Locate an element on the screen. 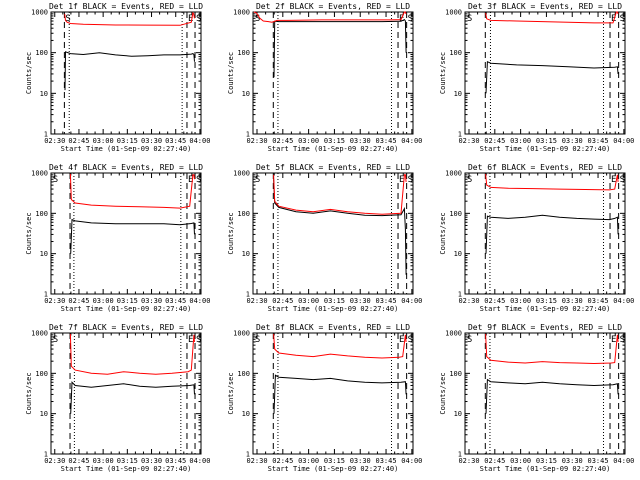  panel-title: Det 6f BLACK = Events, RED = LLD is located at coordinates (545, 167).